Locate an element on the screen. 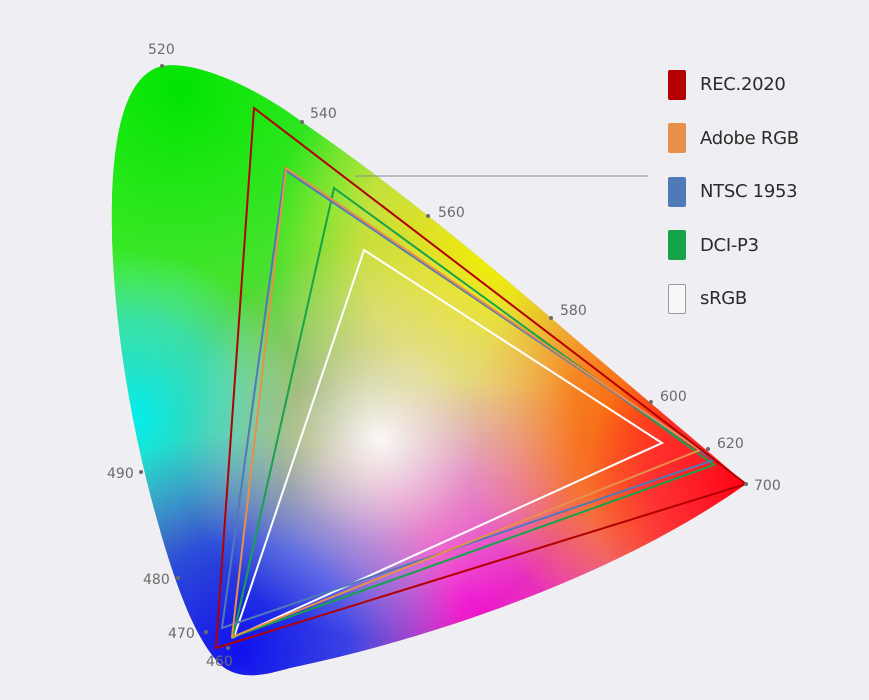 This screenshot has height=700, width=869. swatch-srgb is located at coordinates (677, 298).